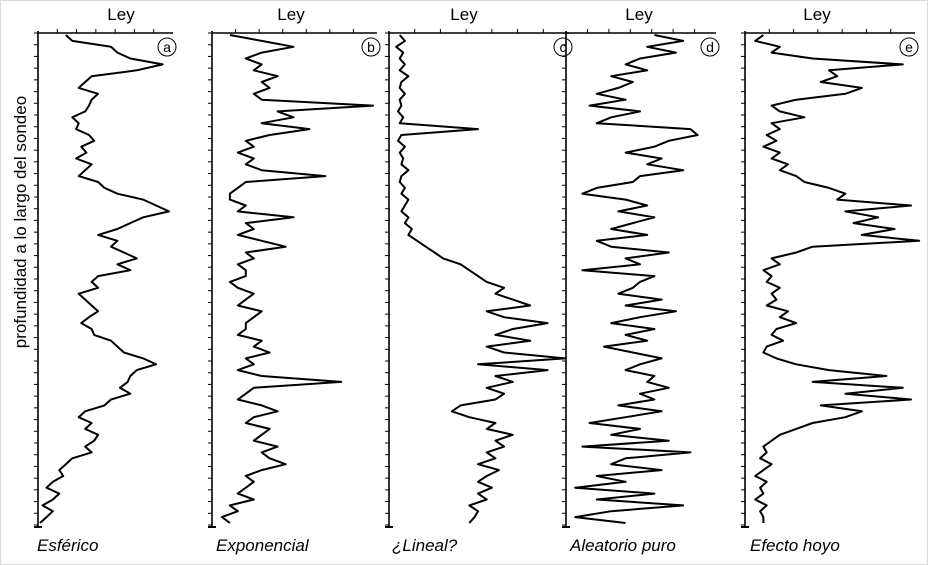  Describe the element at coordinates (636, 279) in the screenshot. I see `series-line-d` at that location.